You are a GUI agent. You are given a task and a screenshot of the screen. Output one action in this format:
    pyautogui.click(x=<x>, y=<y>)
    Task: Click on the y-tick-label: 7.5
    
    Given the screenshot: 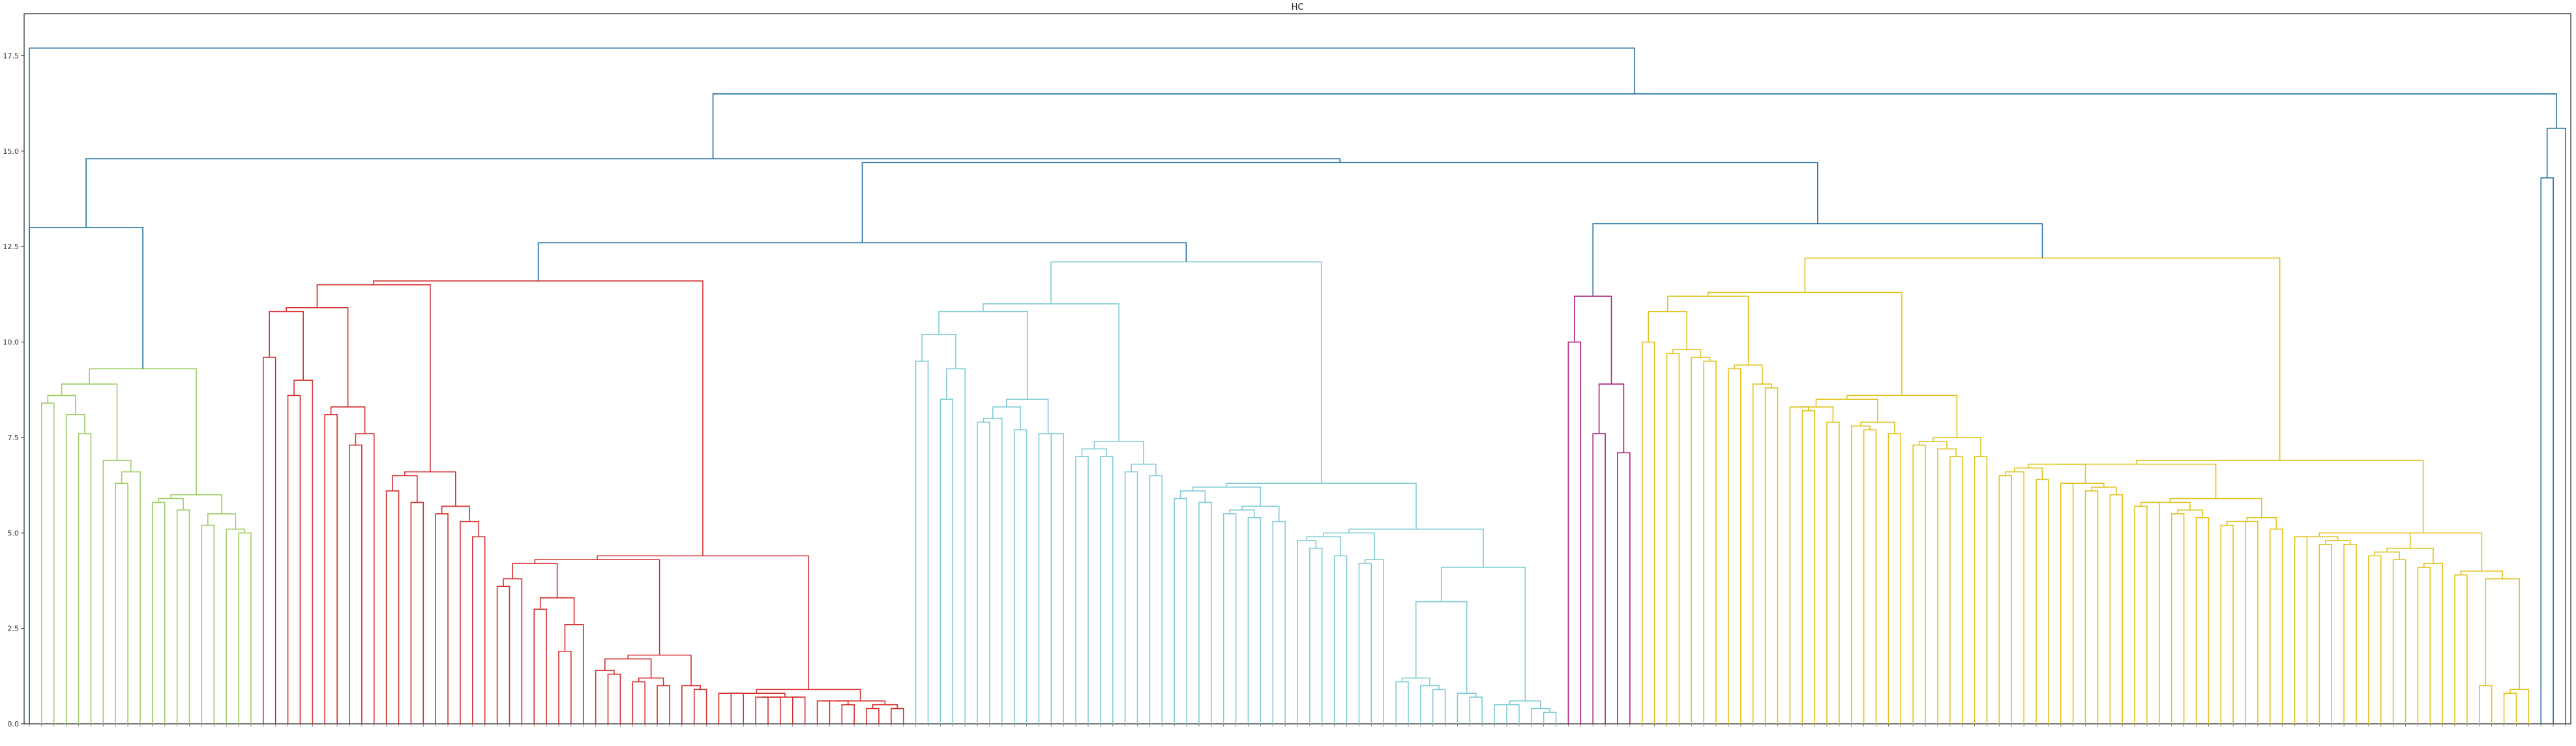 What is the action you would take?
    pyautogui.click(x=14, y=438)
    